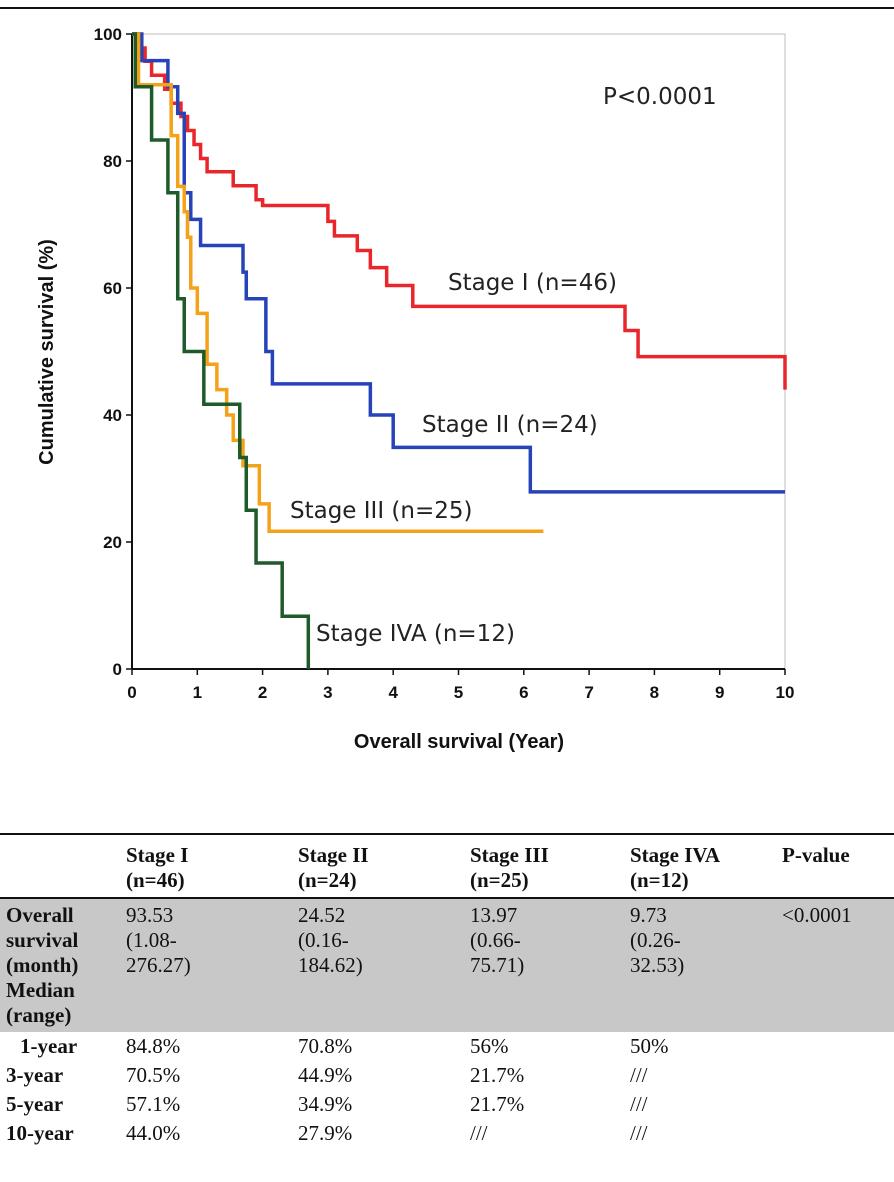 Image resolution: width=894 pixels, height=1182 pixels. Describe the element at coordinates (816, 855) in the screenshot. I see `header-p-value: P-value` at that location.